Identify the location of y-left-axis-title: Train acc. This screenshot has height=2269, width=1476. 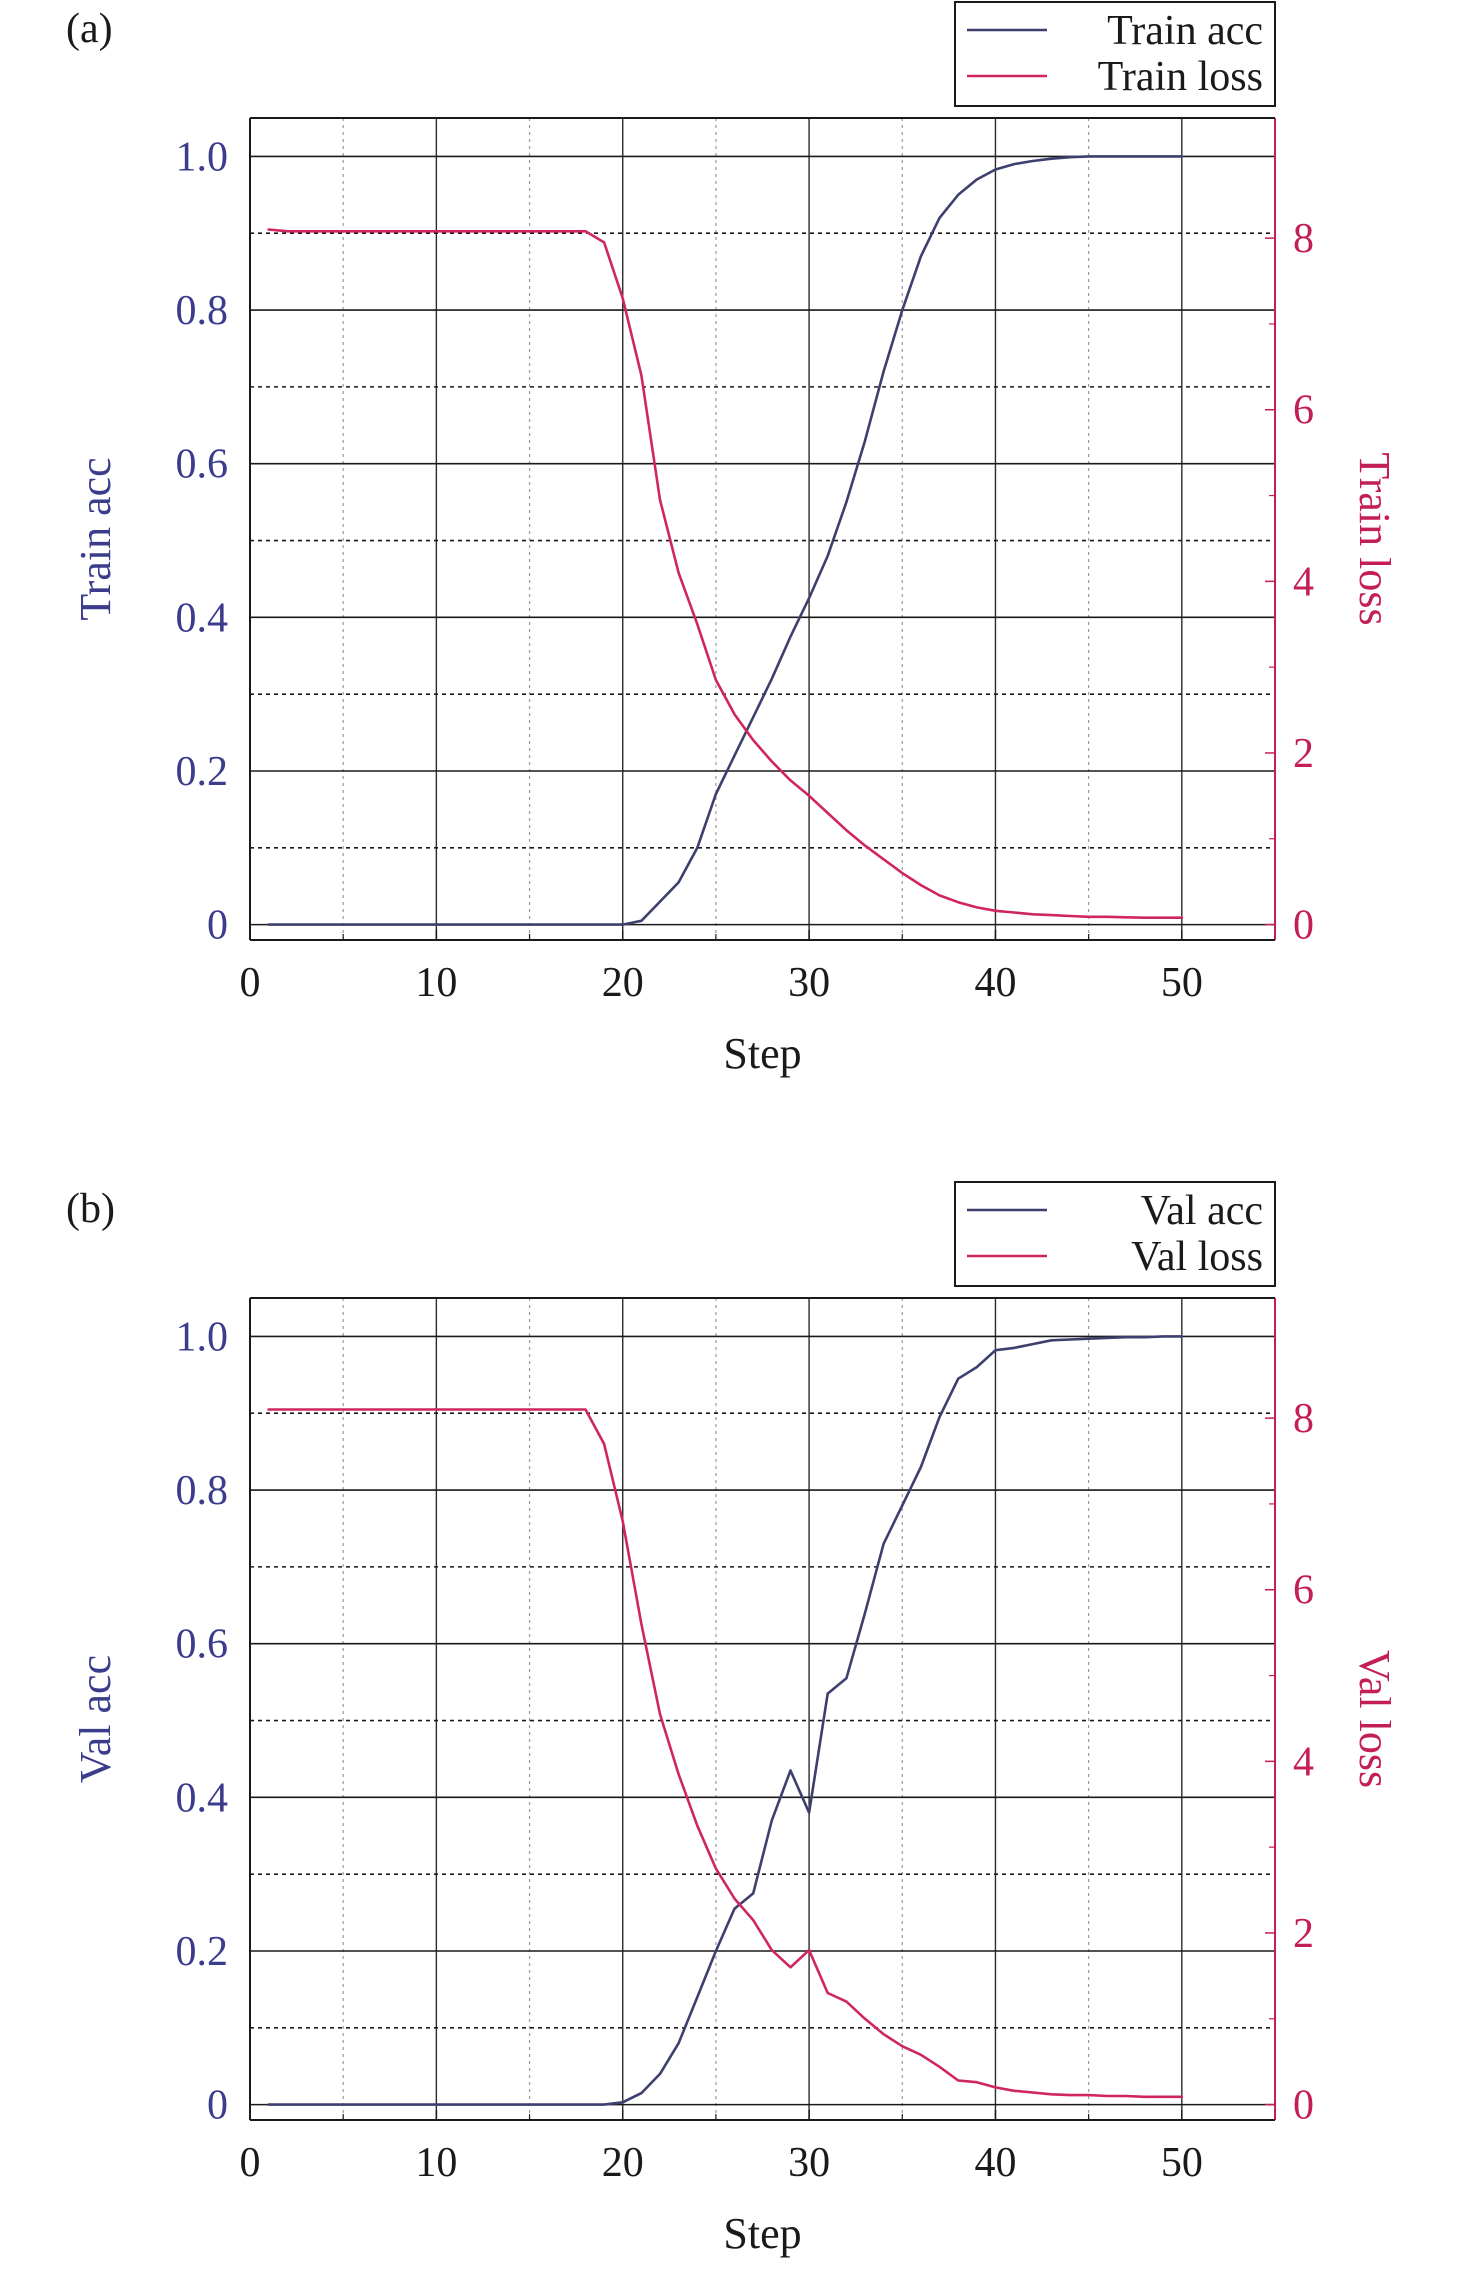
(95, 538).